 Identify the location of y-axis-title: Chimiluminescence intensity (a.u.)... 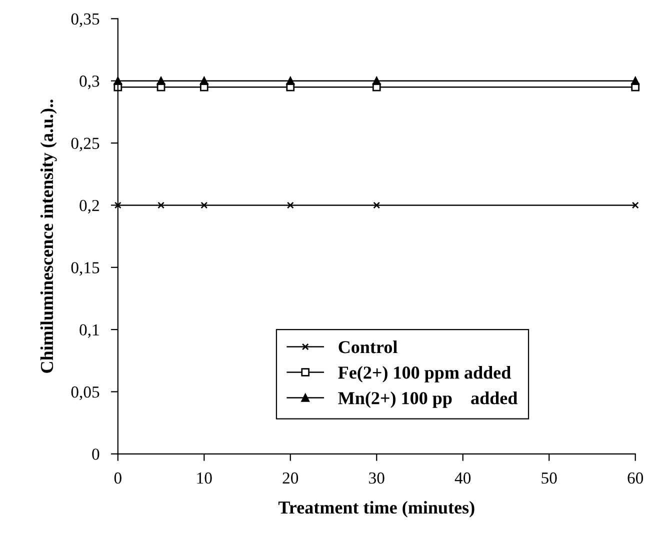
(48, 236).